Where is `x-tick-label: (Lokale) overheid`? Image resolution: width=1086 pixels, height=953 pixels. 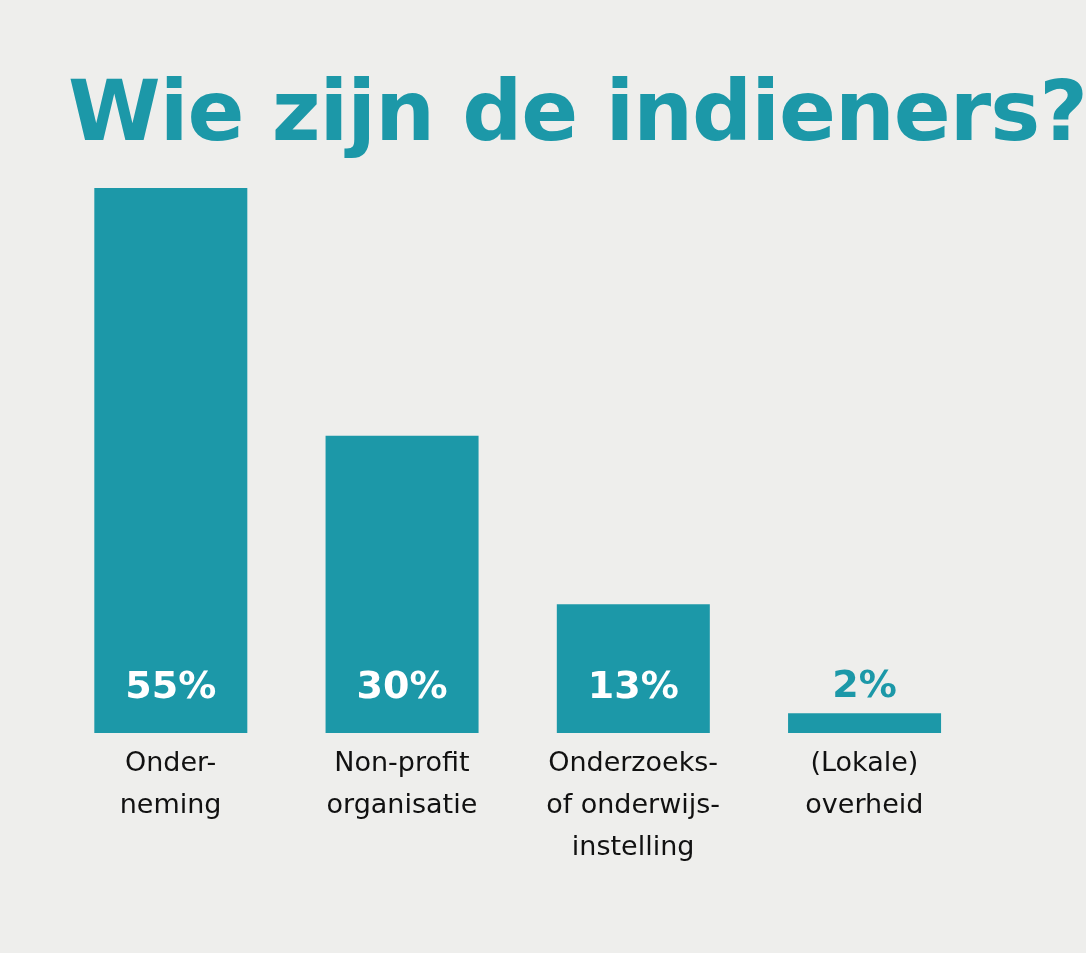 x-tick-label: (Lokale) overheid is located at coordinates (864, 782).